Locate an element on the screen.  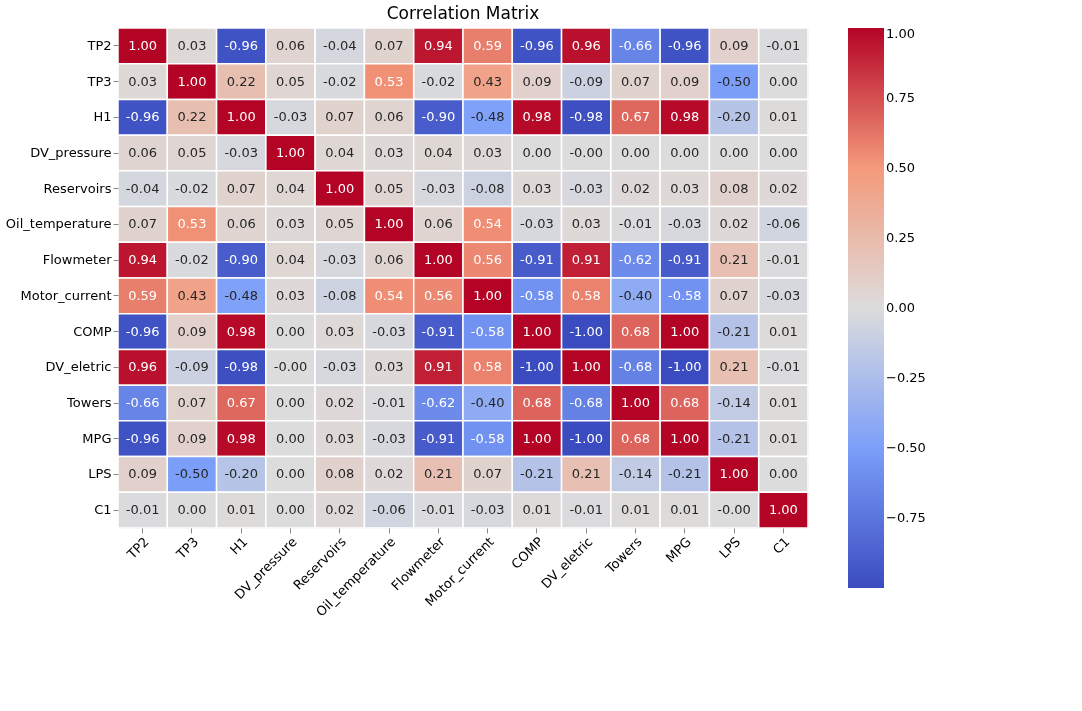
y-tick-label: TP3 is located at coordinates (99, 81).